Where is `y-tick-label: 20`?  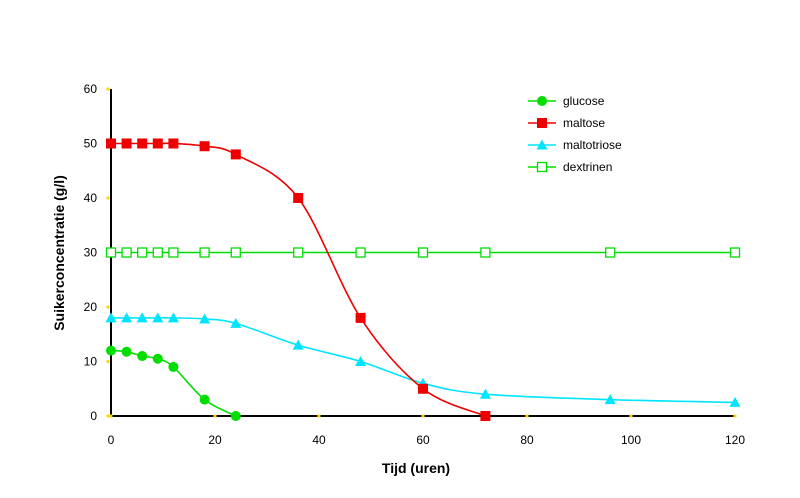 y-tick-label: 20 is located at coordinates (91, 307).